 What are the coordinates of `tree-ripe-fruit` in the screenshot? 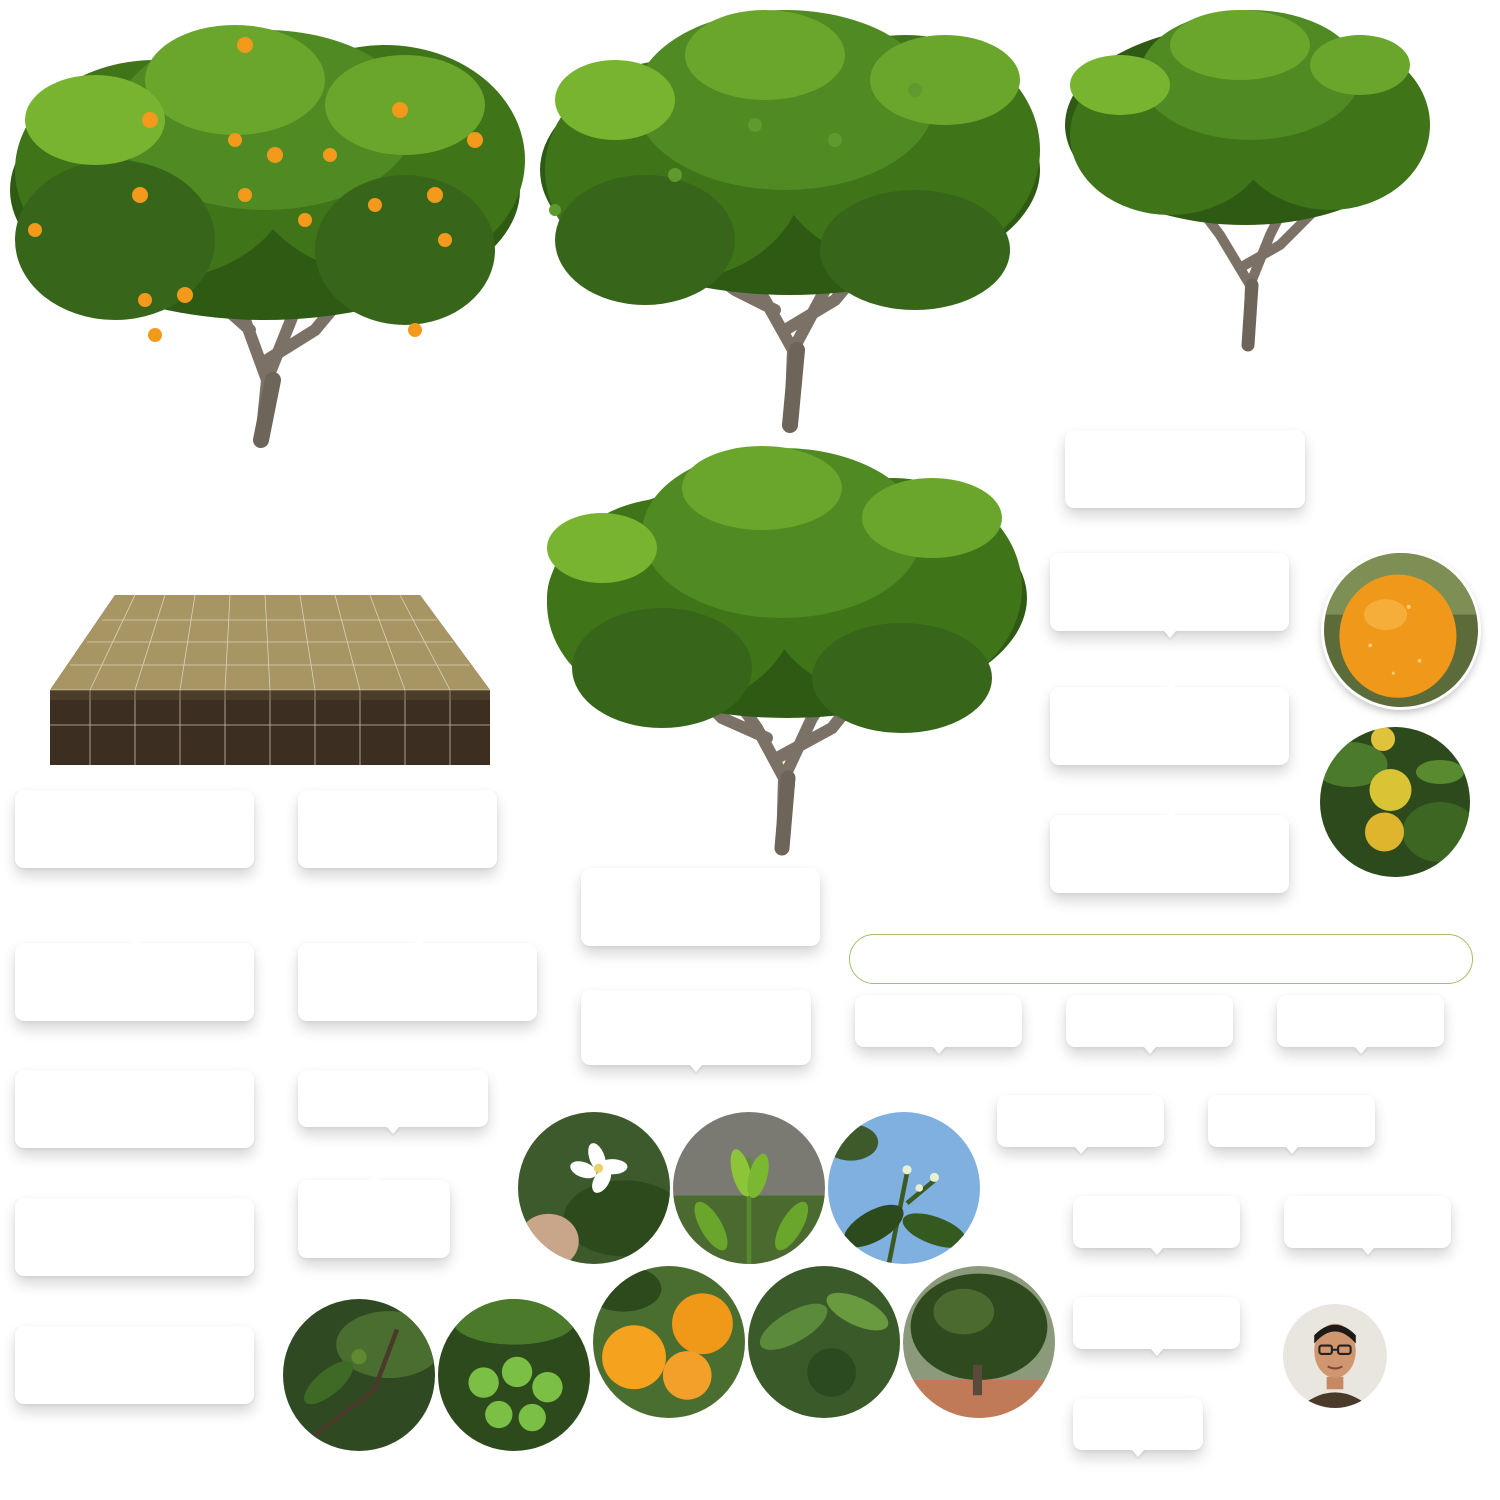 It's located at (265, 229).